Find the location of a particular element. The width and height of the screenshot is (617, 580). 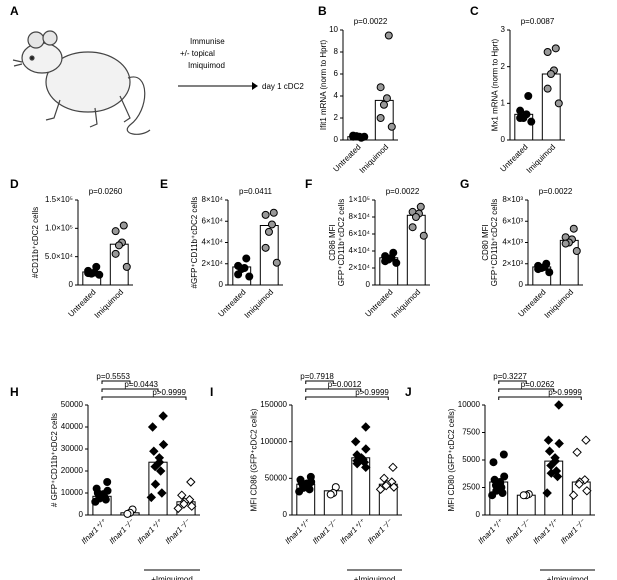

panel-letter: B is located at coordinates (322, 11).